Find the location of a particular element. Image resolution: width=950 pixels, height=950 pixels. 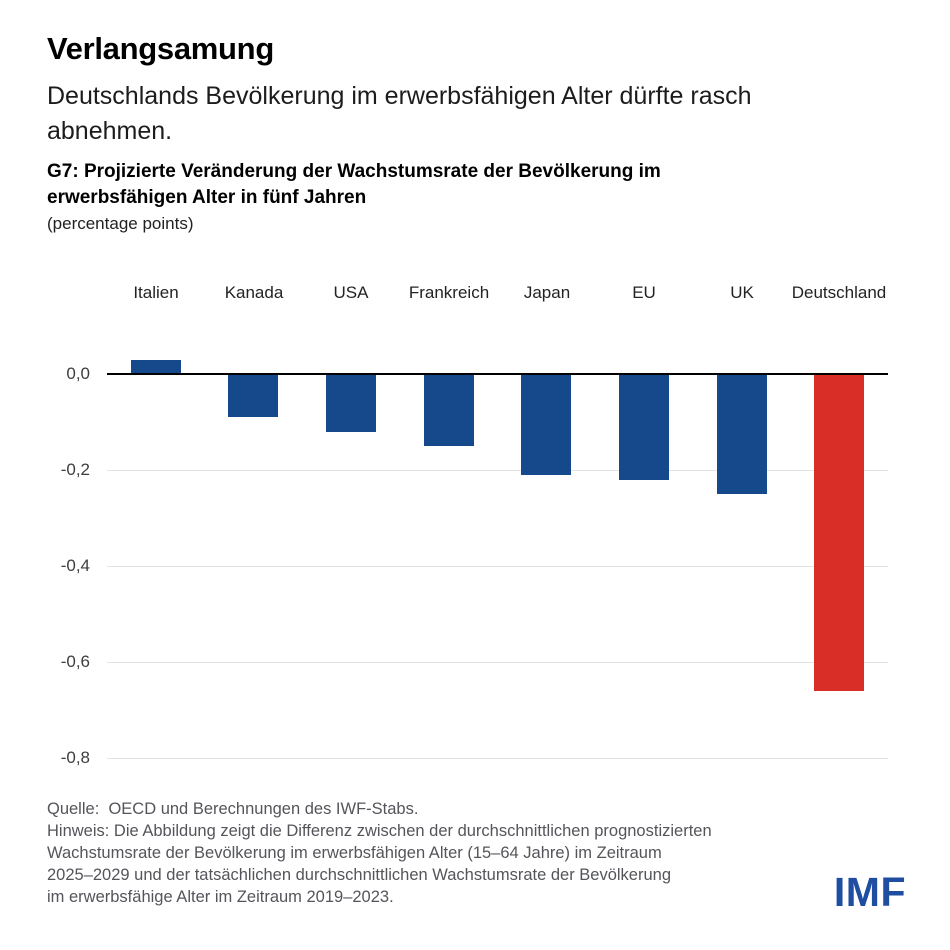

bar-eu is located at coordinates (644, 427).